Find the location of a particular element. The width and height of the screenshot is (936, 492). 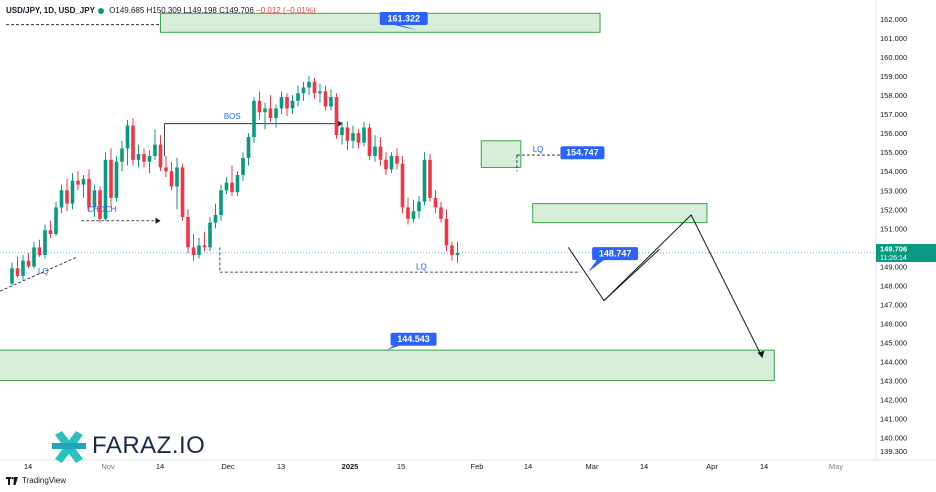

price-tick-label: 144.000 is located at coordinates (893, 362).